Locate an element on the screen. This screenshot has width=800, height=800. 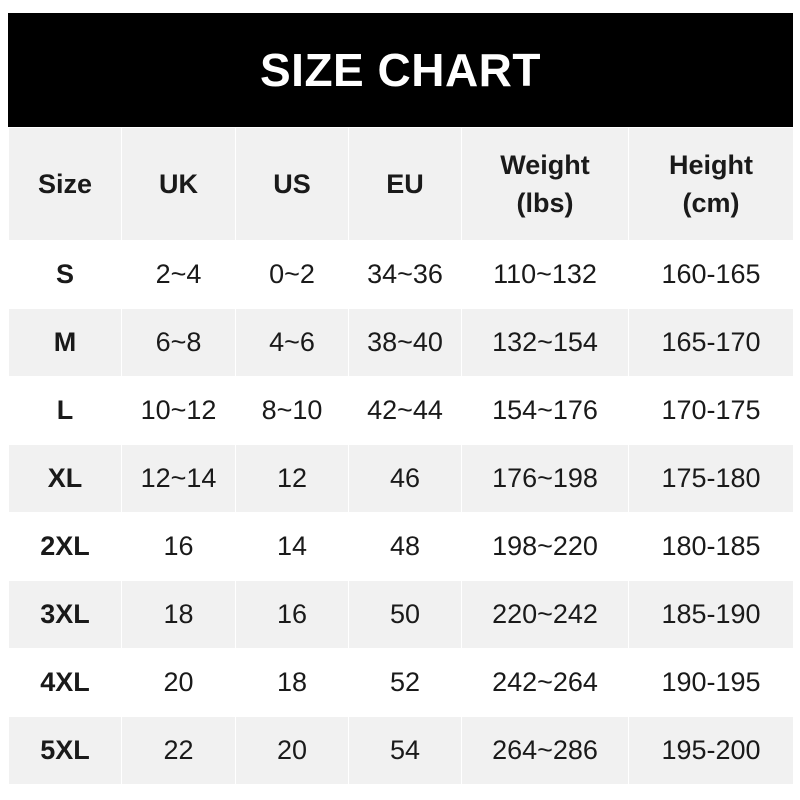
cell-eu: 52 is located at coordinates (405, 682).